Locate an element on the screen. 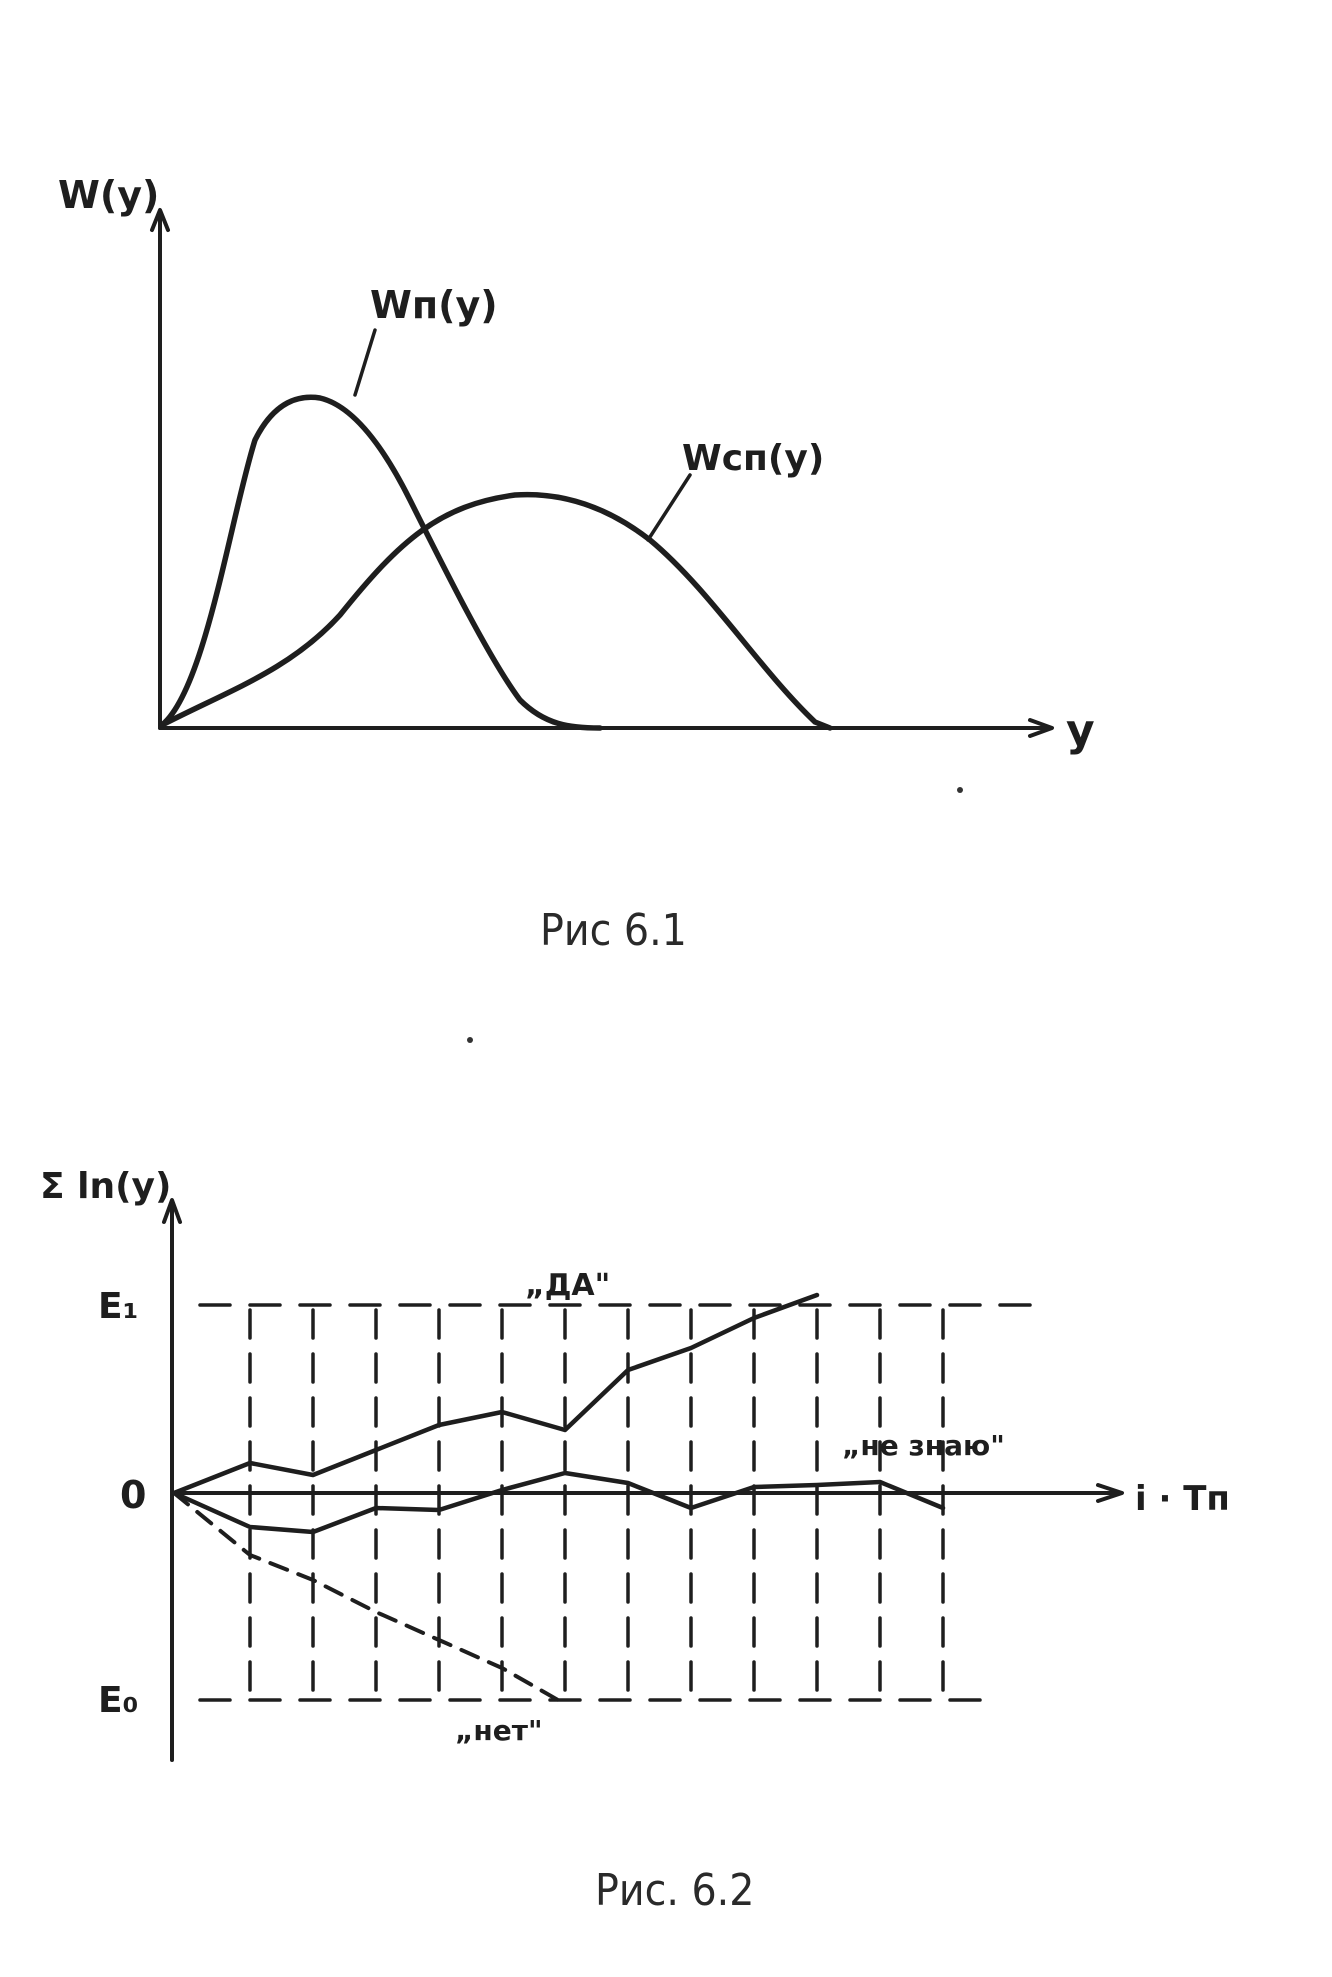  fig1-curve-signal is located at coordinates (496, 611).